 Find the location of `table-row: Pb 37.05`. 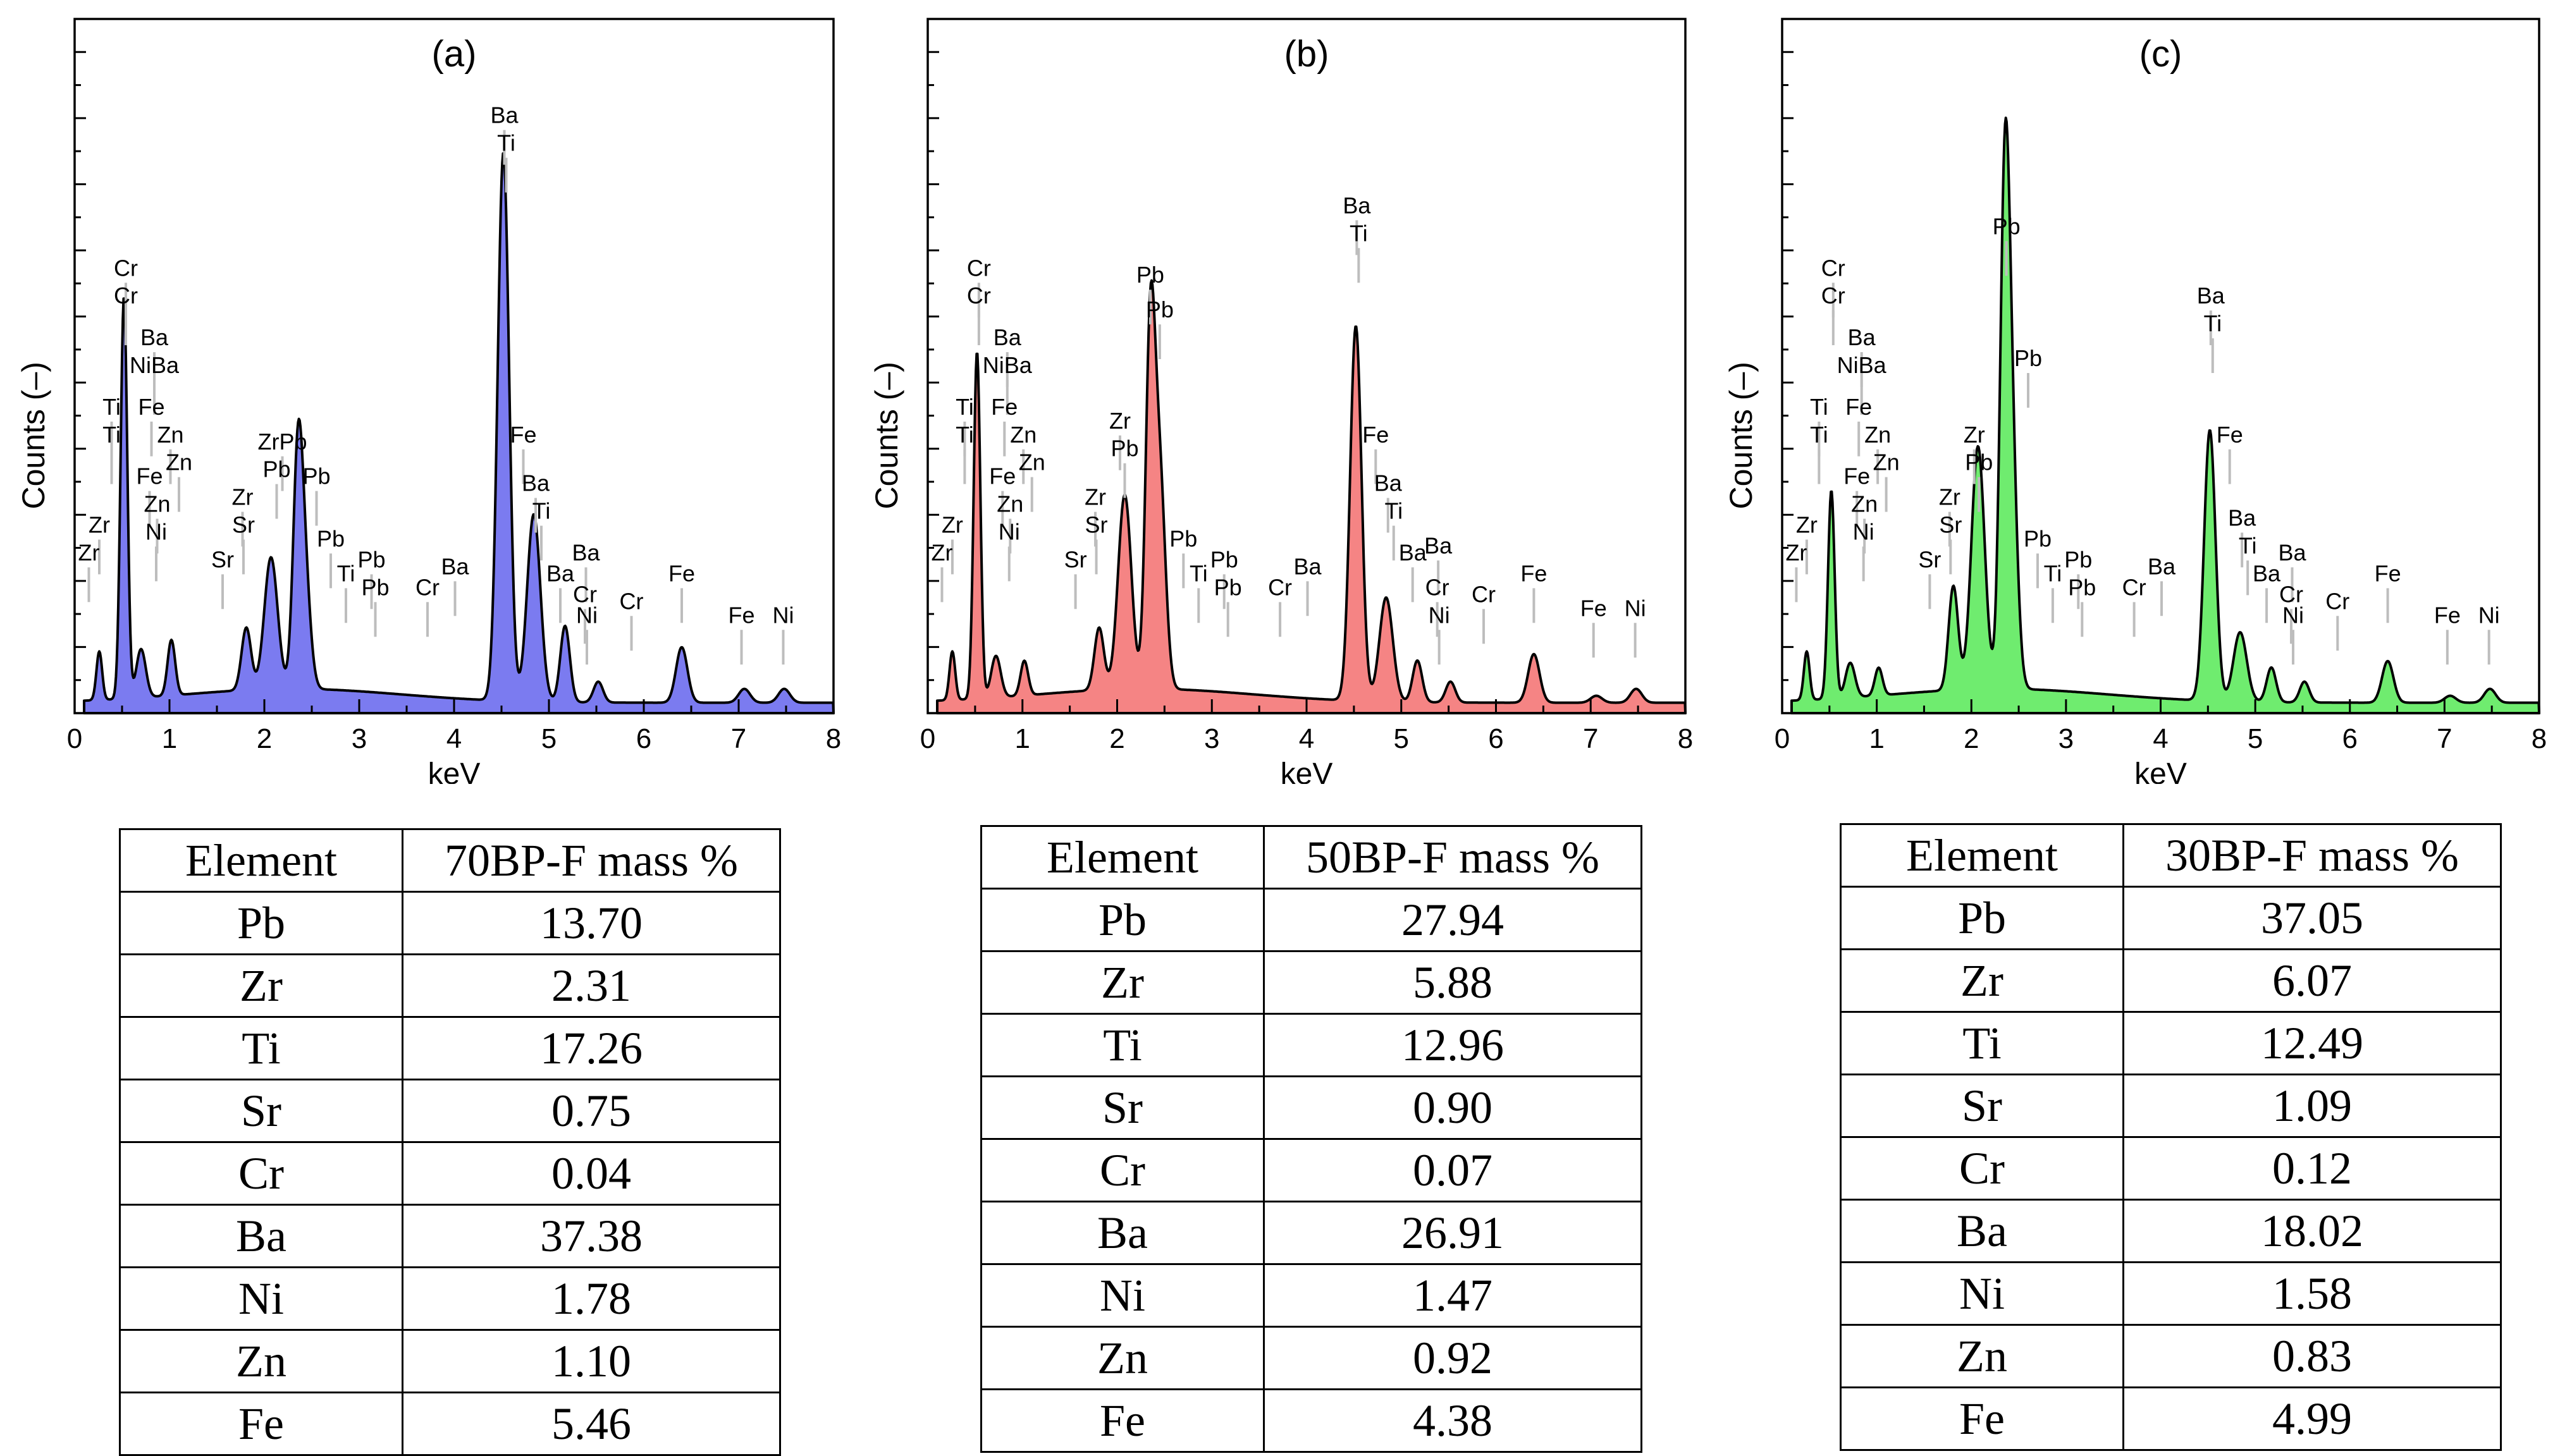

table-row: Pb 37.05 is located at coordinates (2171, 918).